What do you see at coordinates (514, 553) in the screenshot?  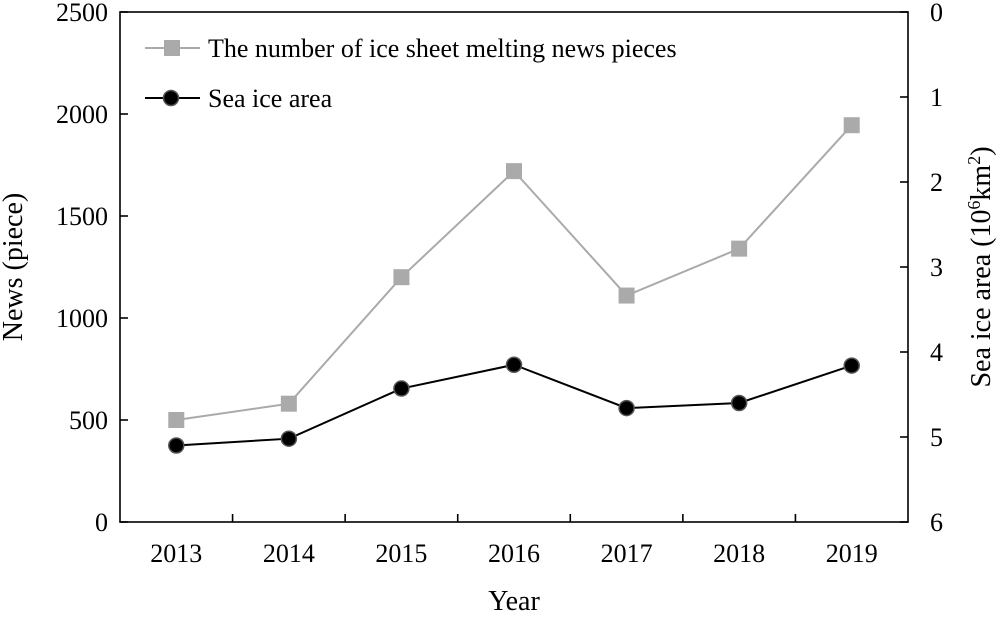 I see `x-tick-label: 2016` at bounding box center [514, 553].